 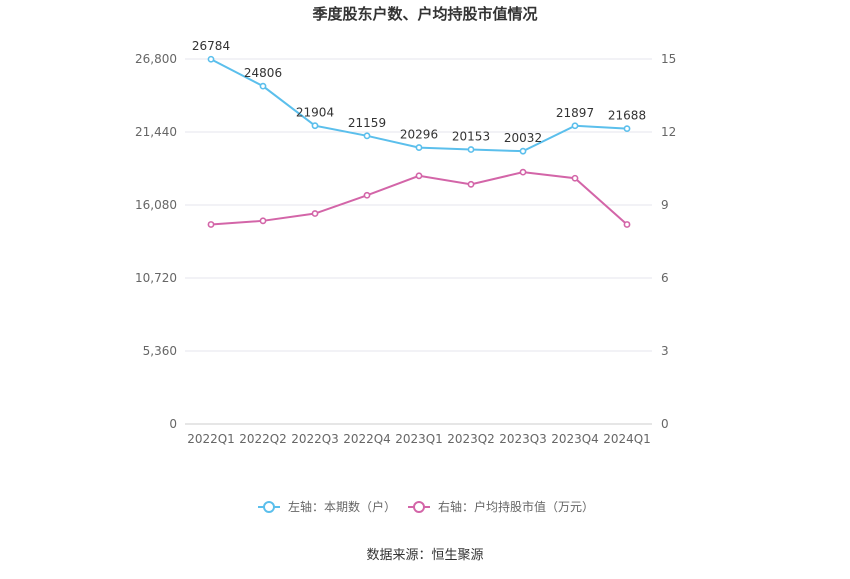 I want to click on data-label: 21159, so click(x=367, y=123).